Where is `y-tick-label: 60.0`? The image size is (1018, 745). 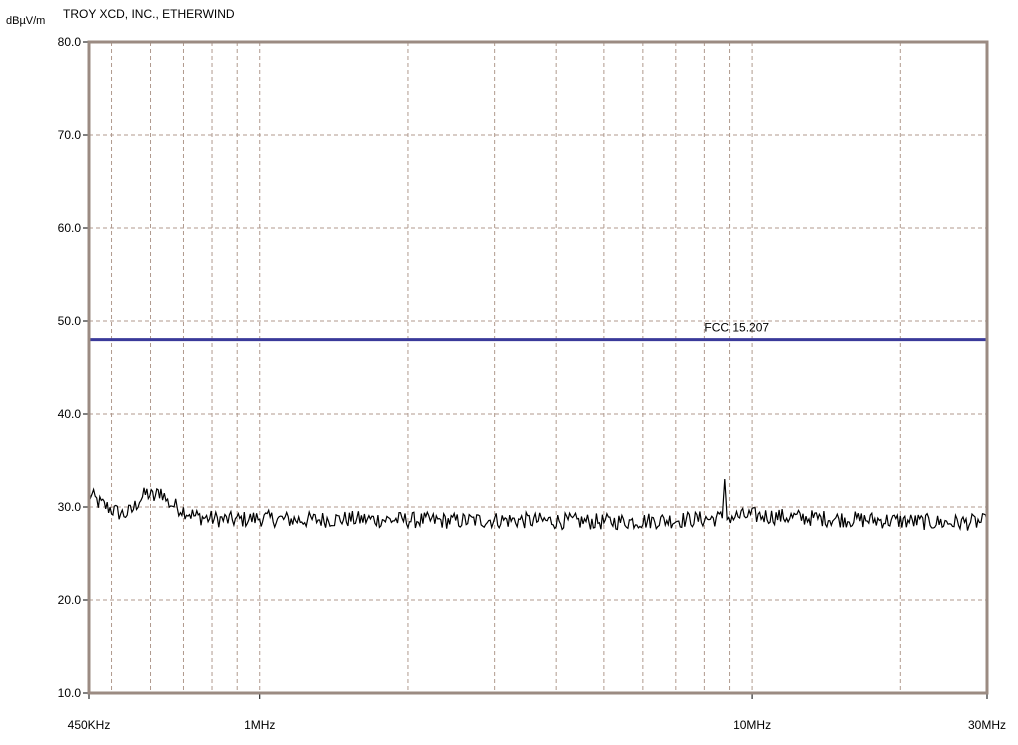 y-tick-label: 60.0 is located at coordinates (70, 228).